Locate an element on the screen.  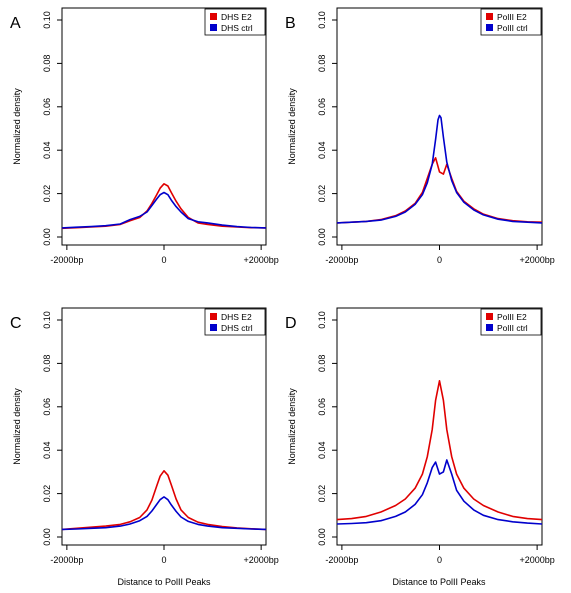
panel-letter: C is located at coordinates (16, 323).